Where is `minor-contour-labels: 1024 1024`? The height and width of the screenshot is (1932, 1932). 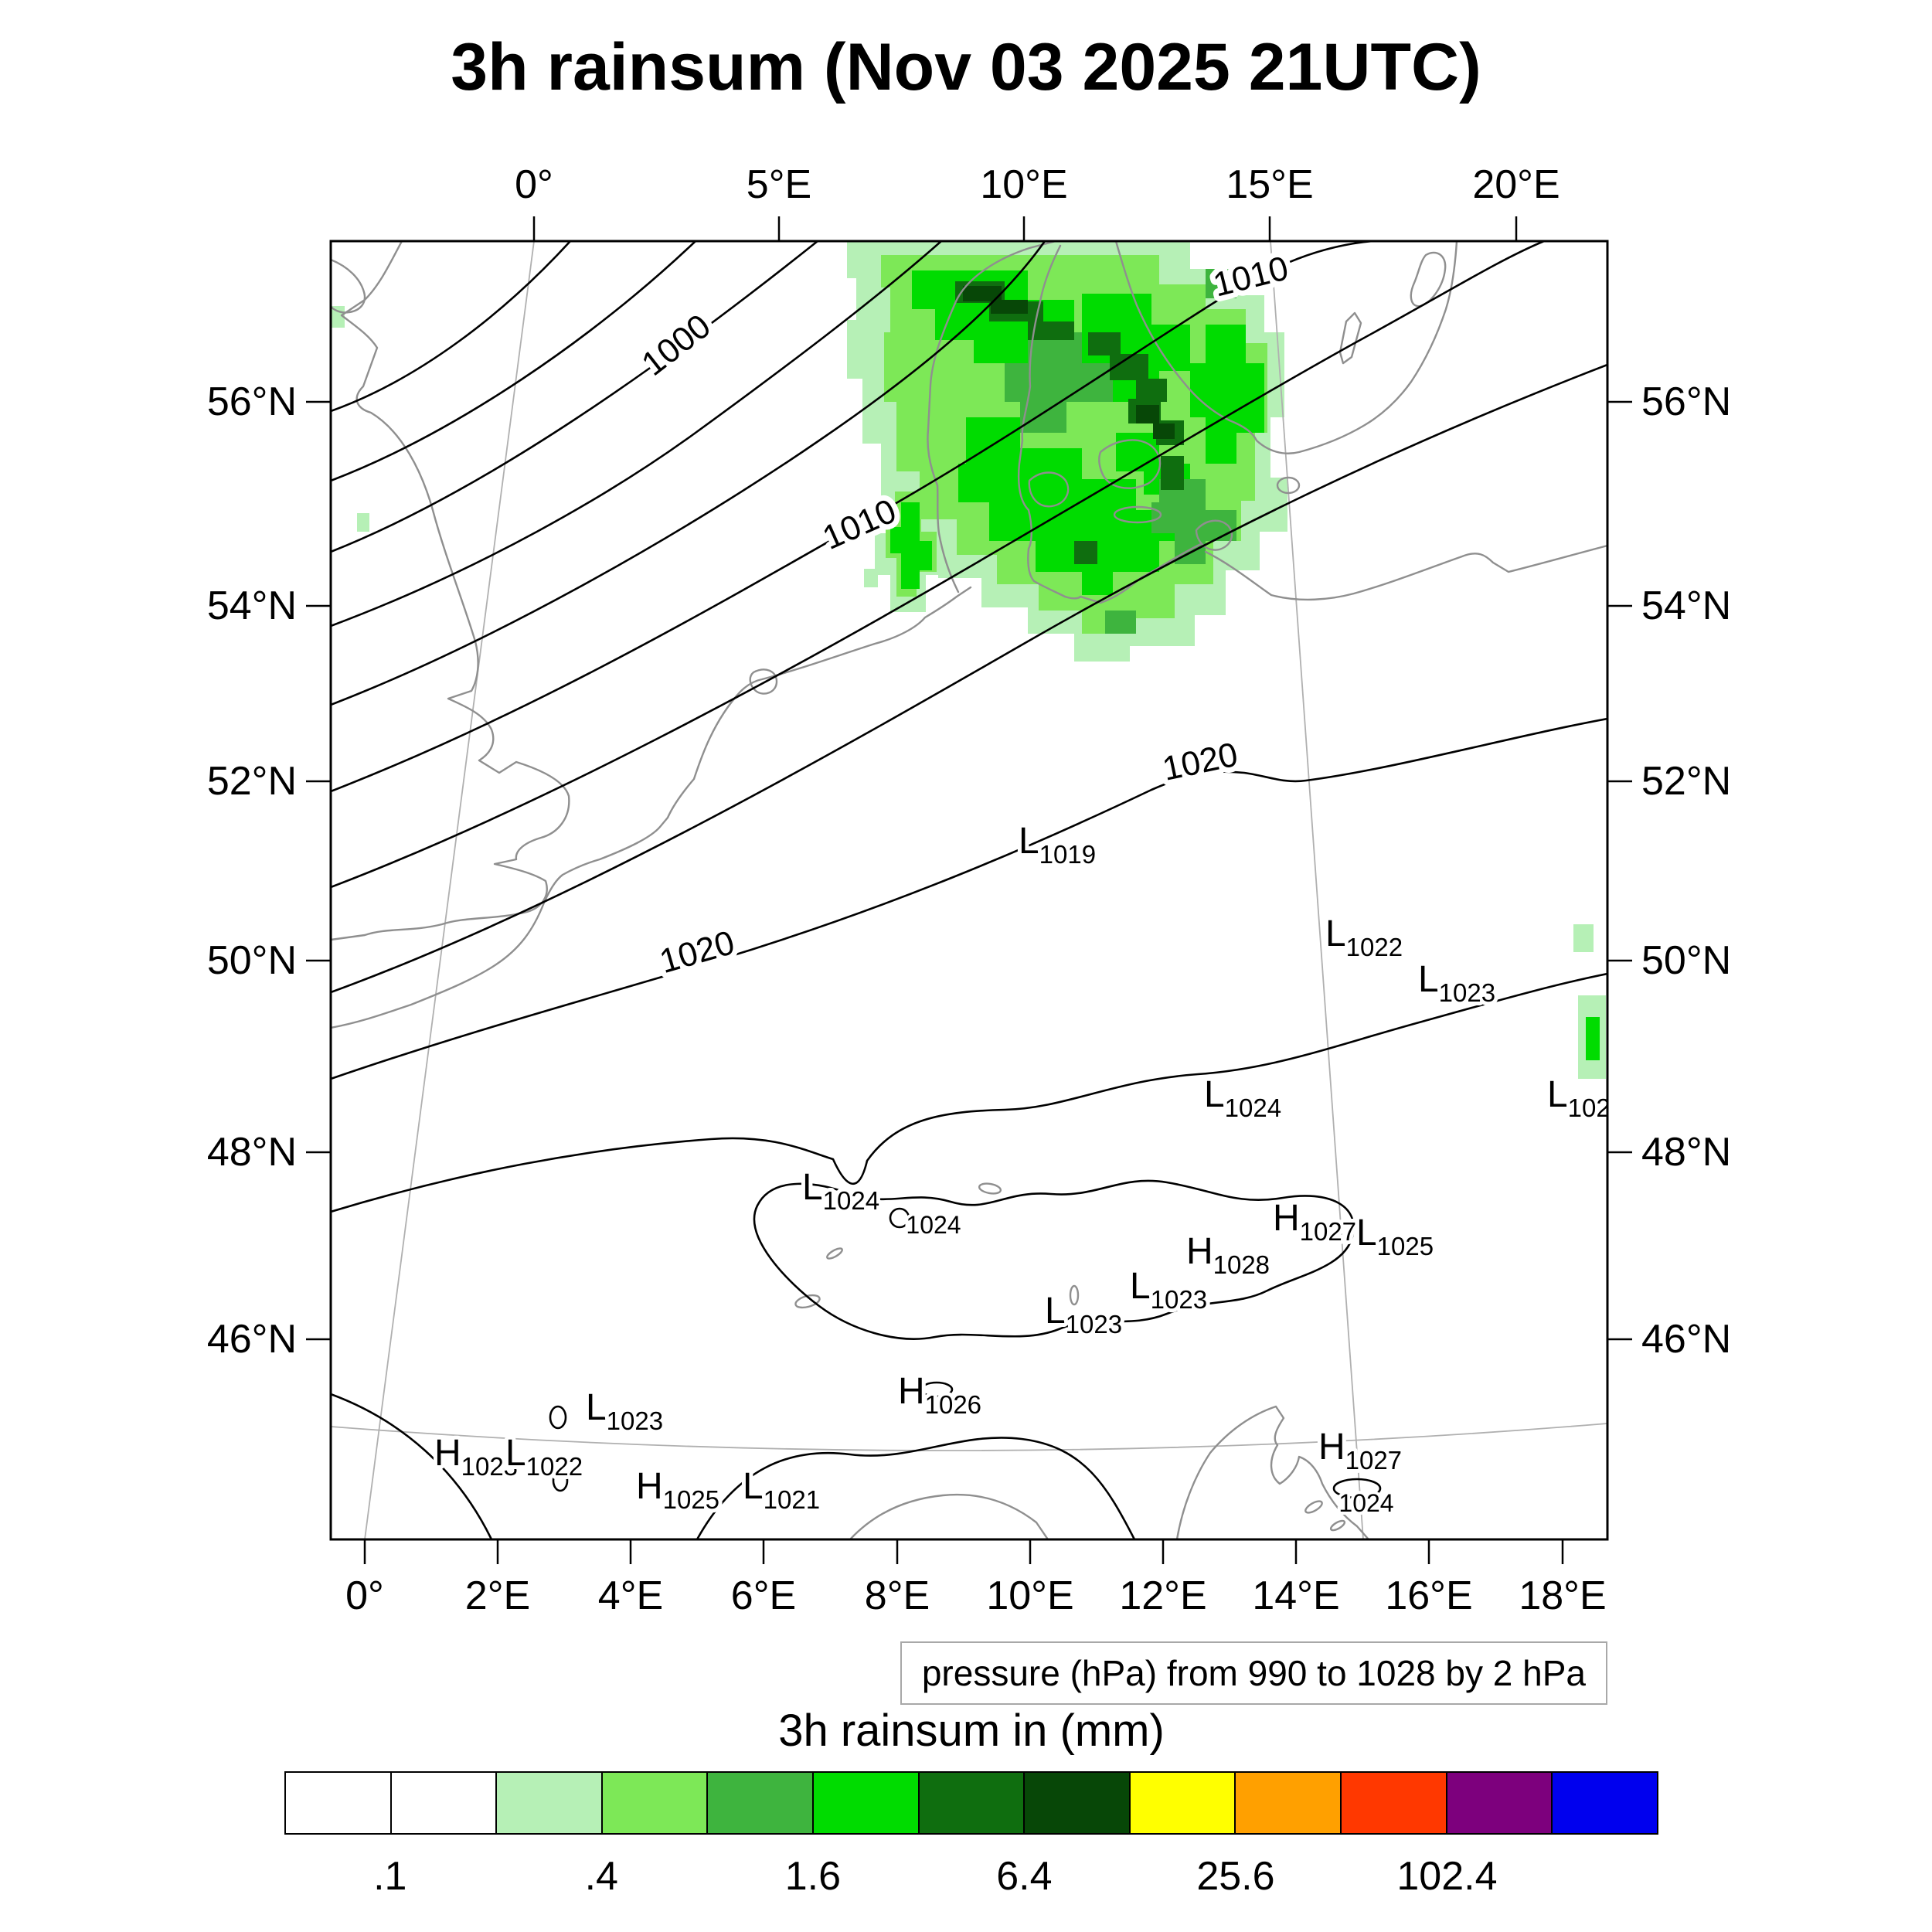
minor-contour-labels: 1024 1024 is located at coordinates (1149, 1364).